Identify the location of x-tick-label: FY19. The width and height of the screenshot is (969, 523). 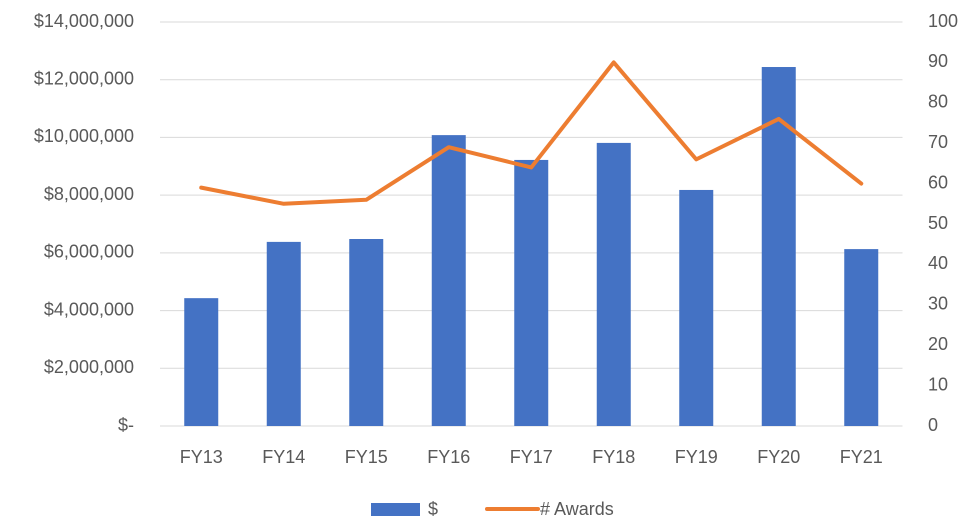
(696, 457).